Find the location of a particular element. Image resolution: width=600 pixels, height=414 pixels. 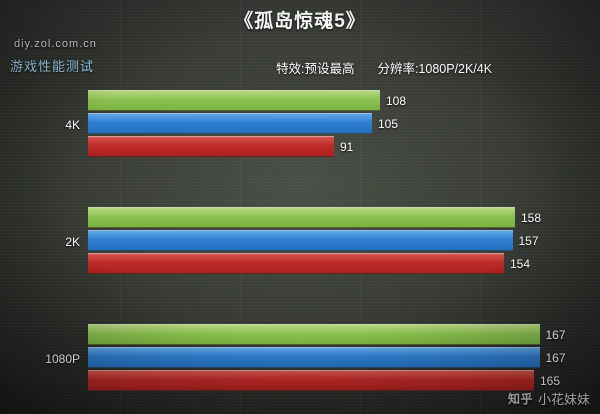

bar-value: 91 is located at coordinates (347, 146).